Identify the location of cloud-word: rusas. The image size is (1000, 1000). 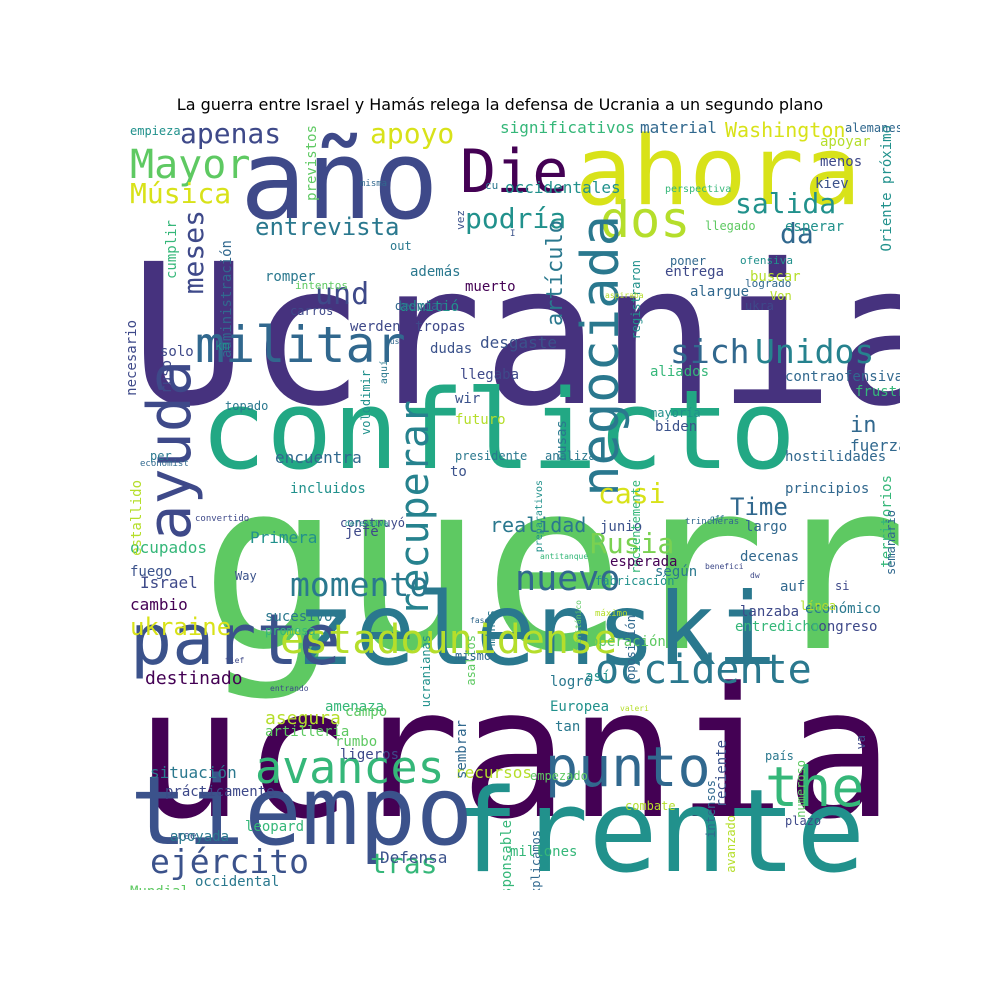
(562, 441).